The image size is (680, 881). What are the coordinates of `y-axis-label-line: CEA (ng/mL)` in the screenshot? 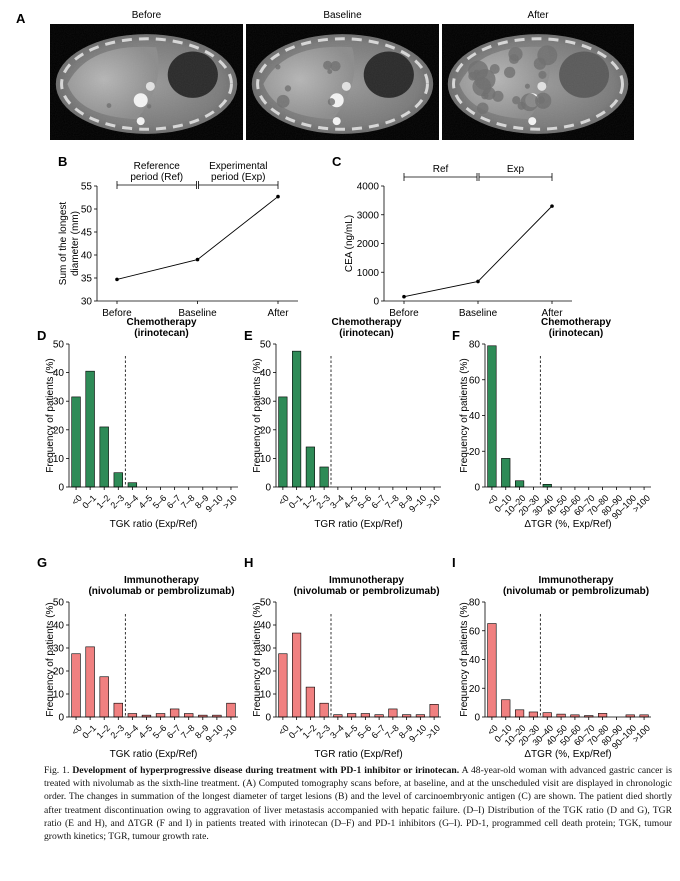 It's located at (349, 243).